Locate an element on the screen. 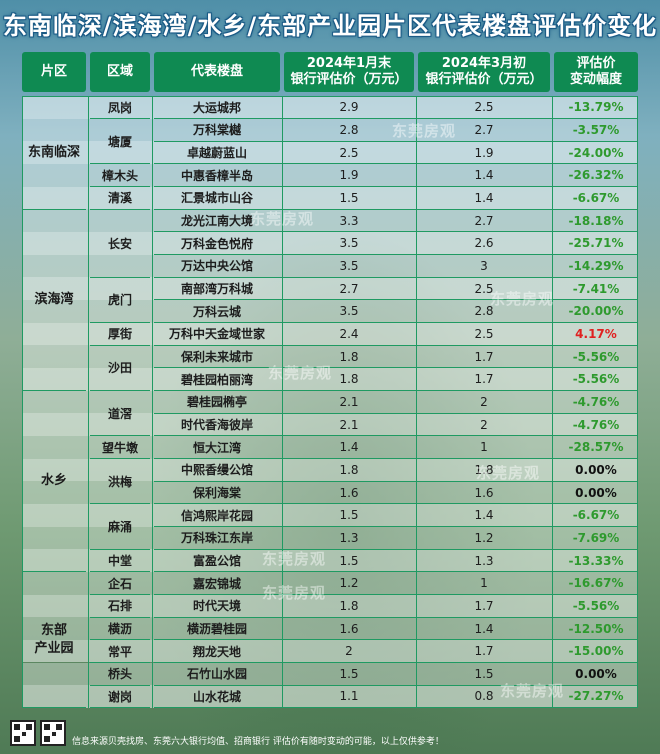 The image size is (660, 754). mar-valuation: 2.5 is located at coordinates (484, 107).